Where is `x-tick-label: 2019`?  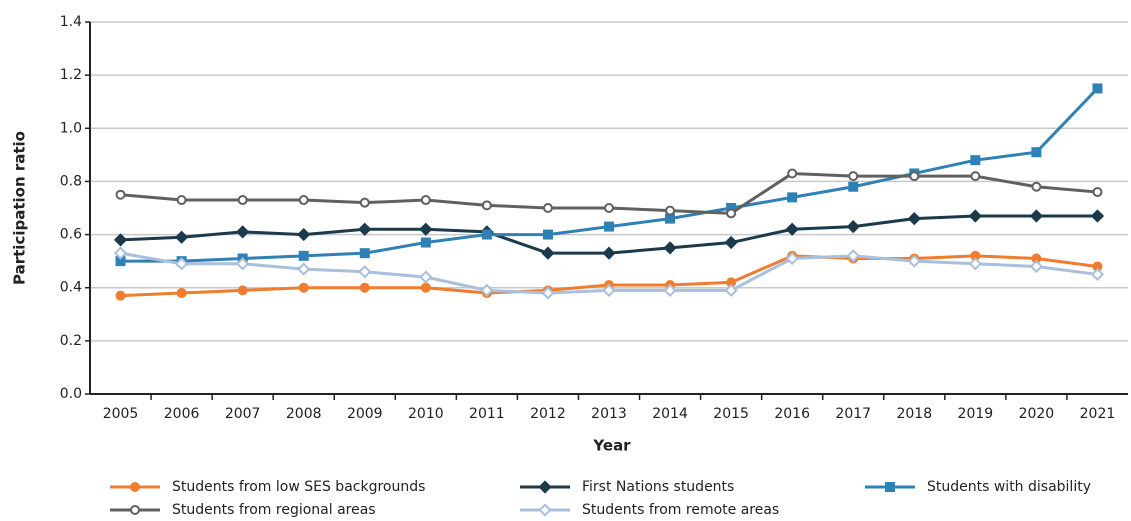
x-tick-label: 2019 is located at coordinates (976, 414).